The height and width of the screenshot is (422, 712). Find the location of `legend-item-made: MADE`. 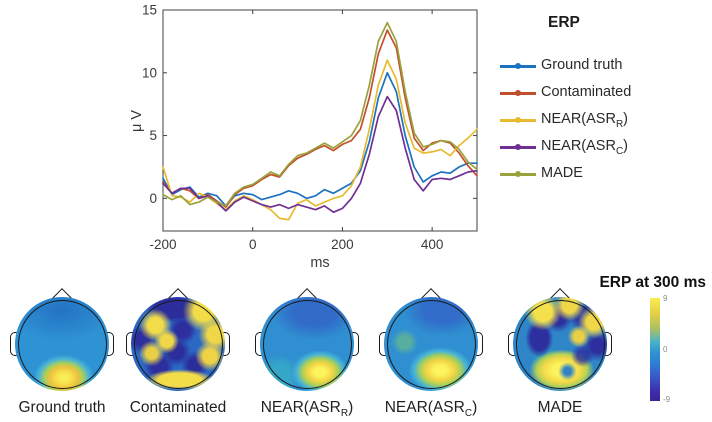

legend-item-made: MADE is located at coordinates (602, 174).